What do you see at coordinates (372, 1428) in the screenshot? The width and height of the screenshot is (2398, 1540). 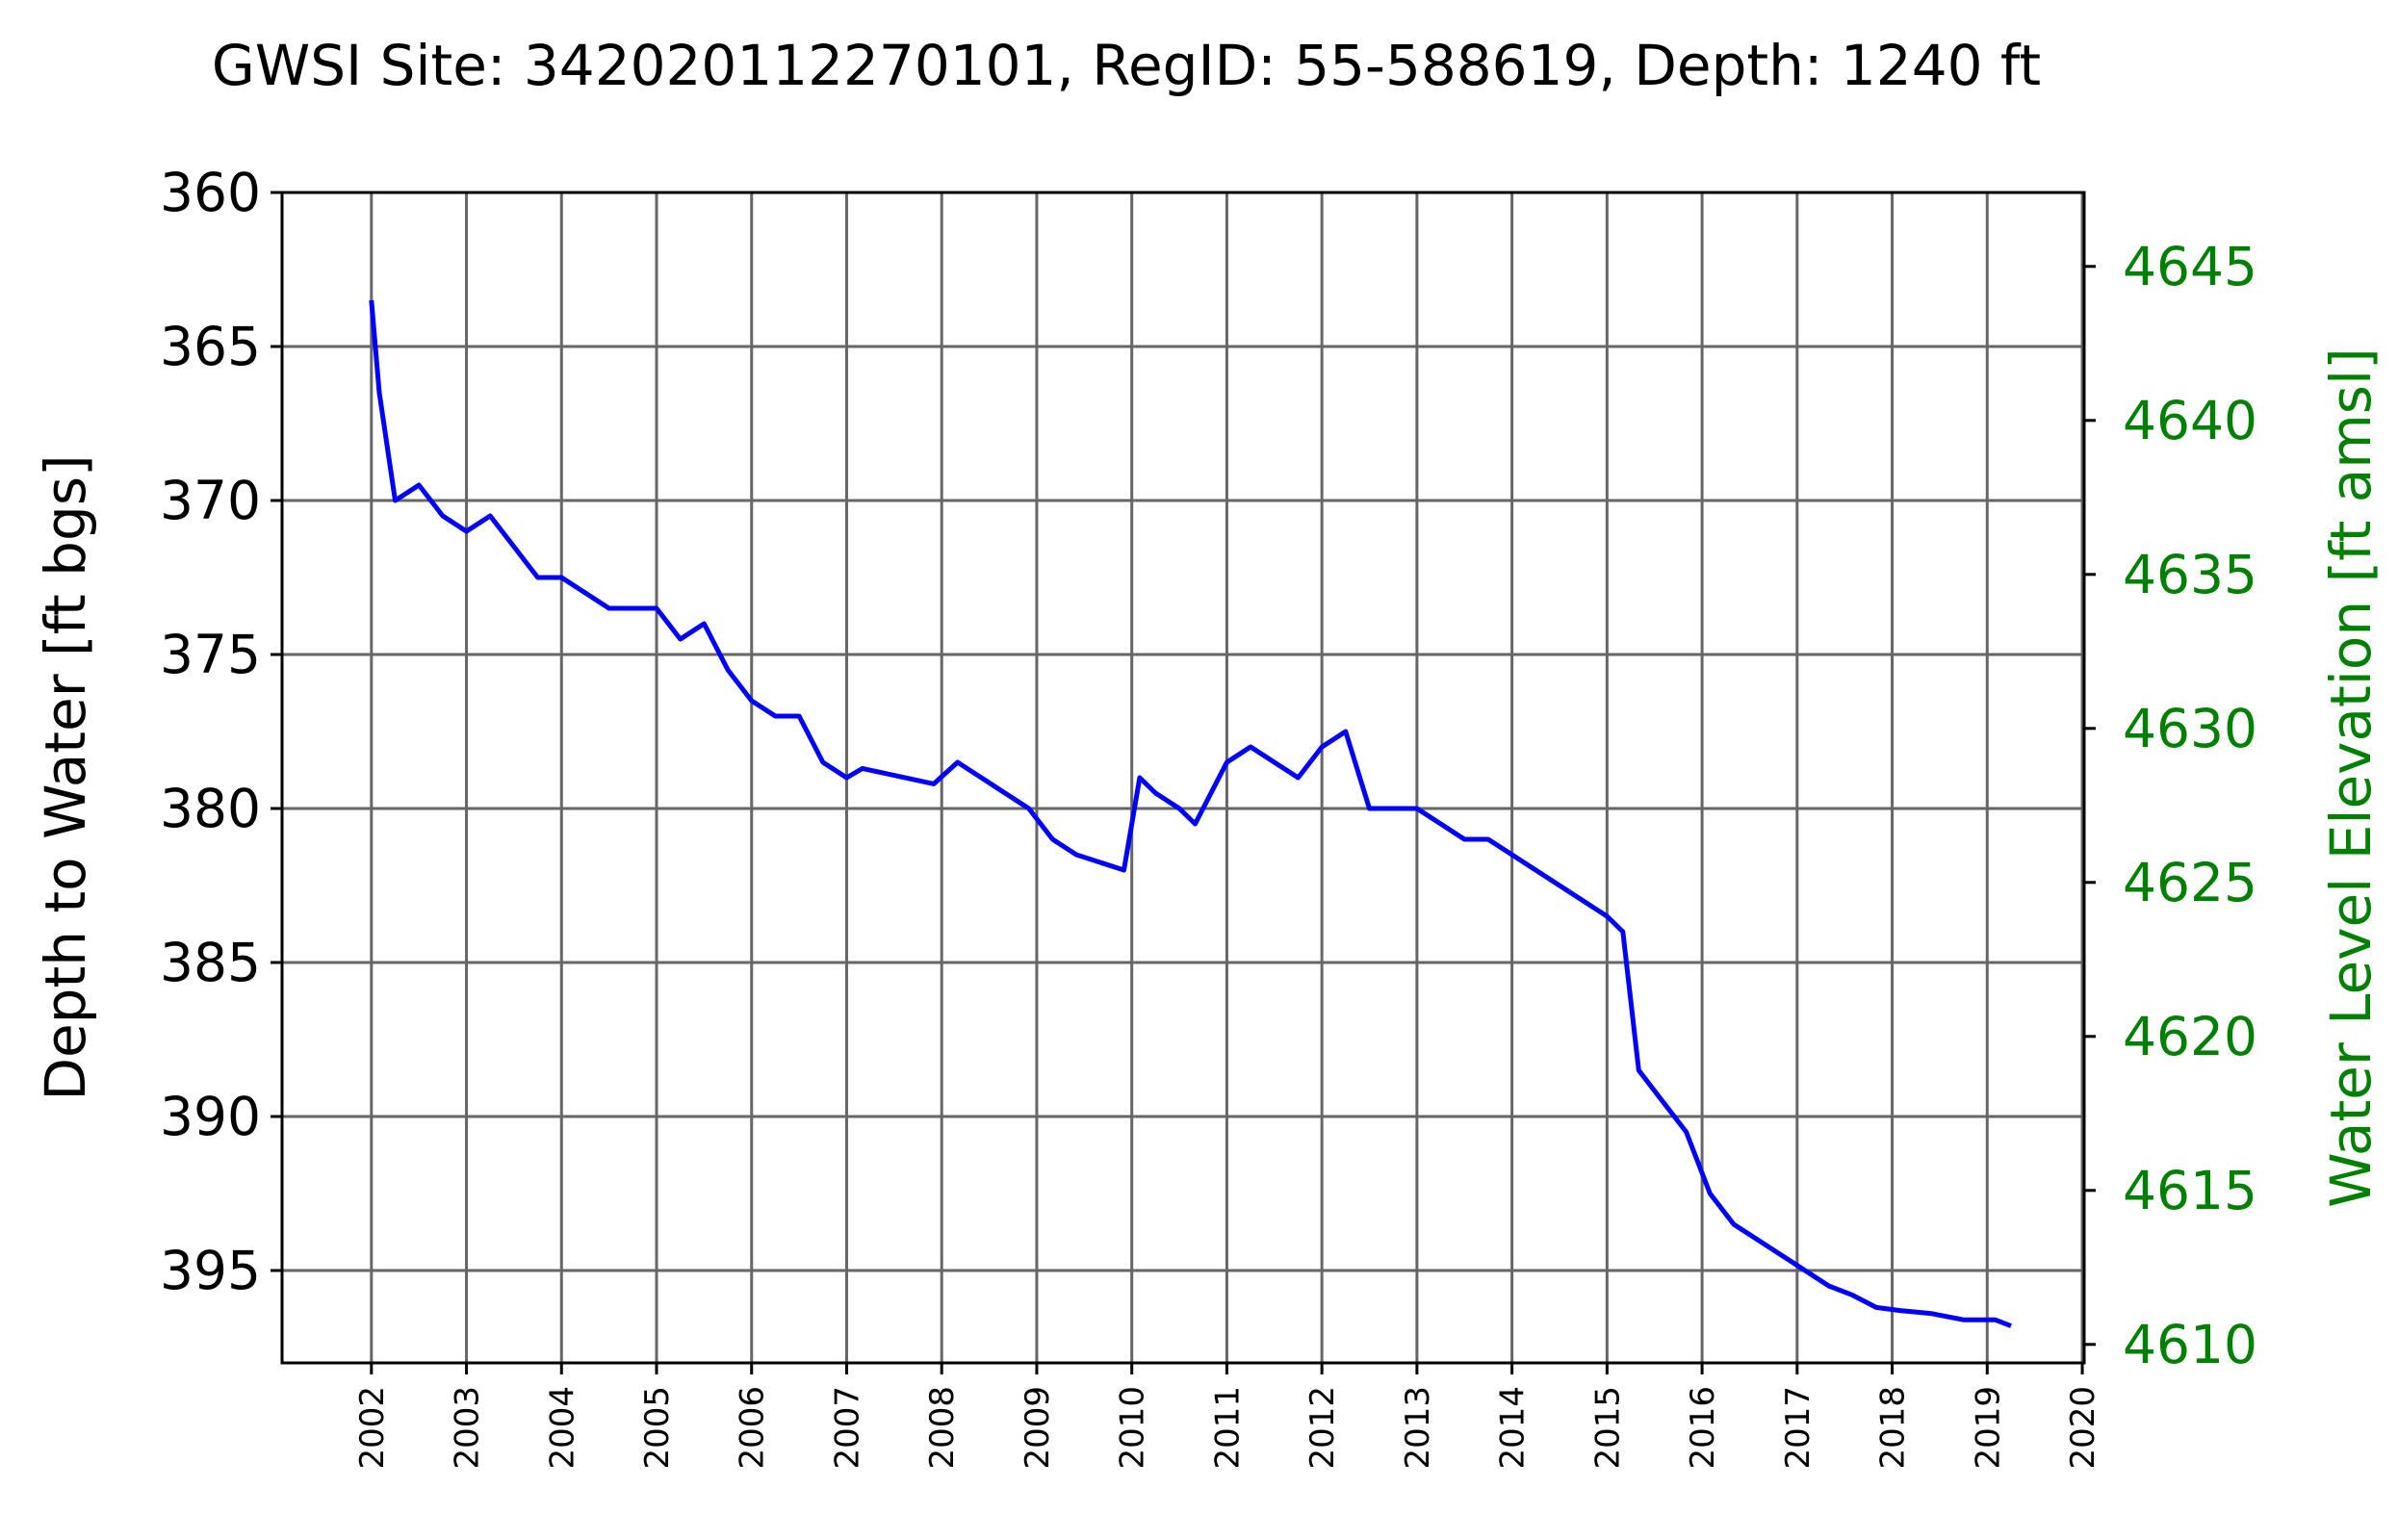 I see `x-tick-label: 2002` at bounding box center [372, 1428].